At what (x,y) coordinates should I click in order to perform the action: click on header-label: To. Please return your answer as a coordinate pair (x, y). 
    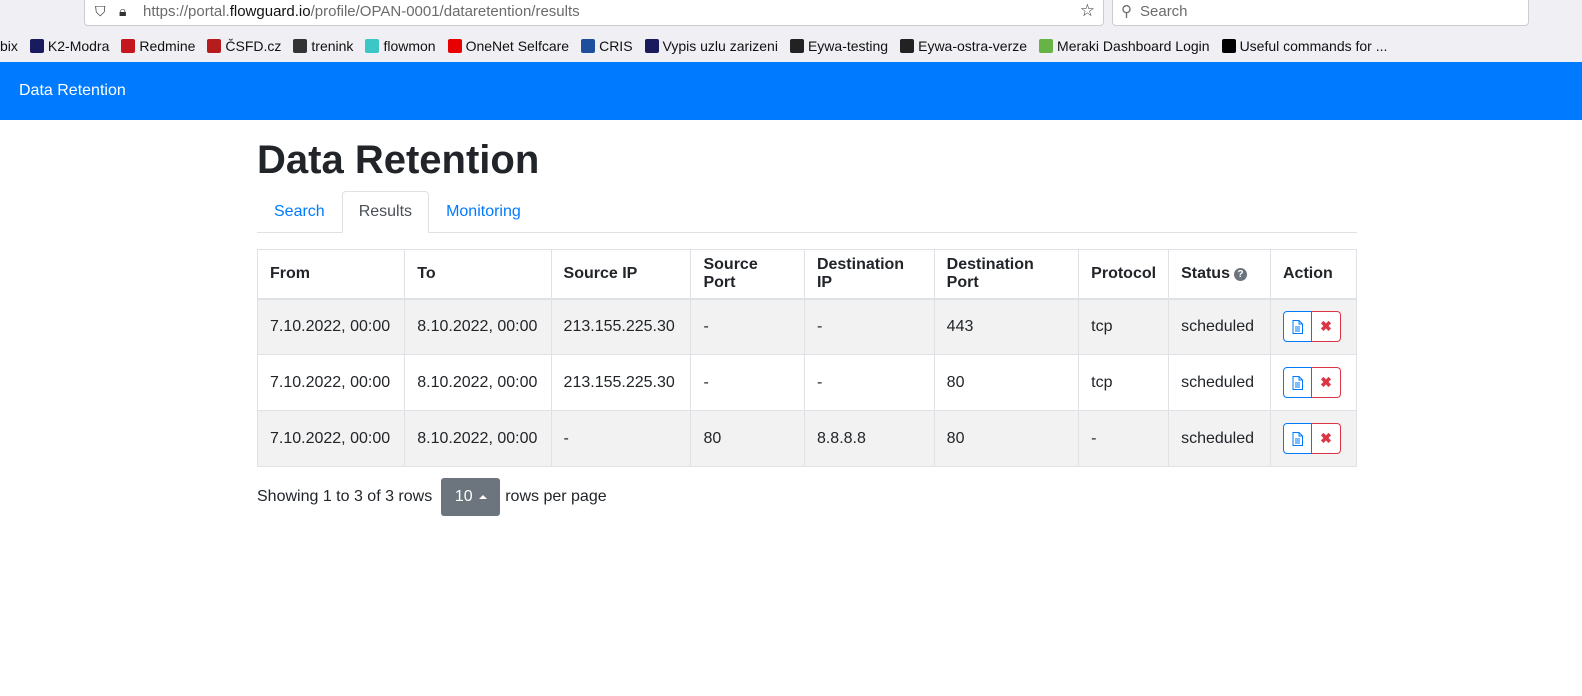
    Looking at the image, I should click on (426, 273).